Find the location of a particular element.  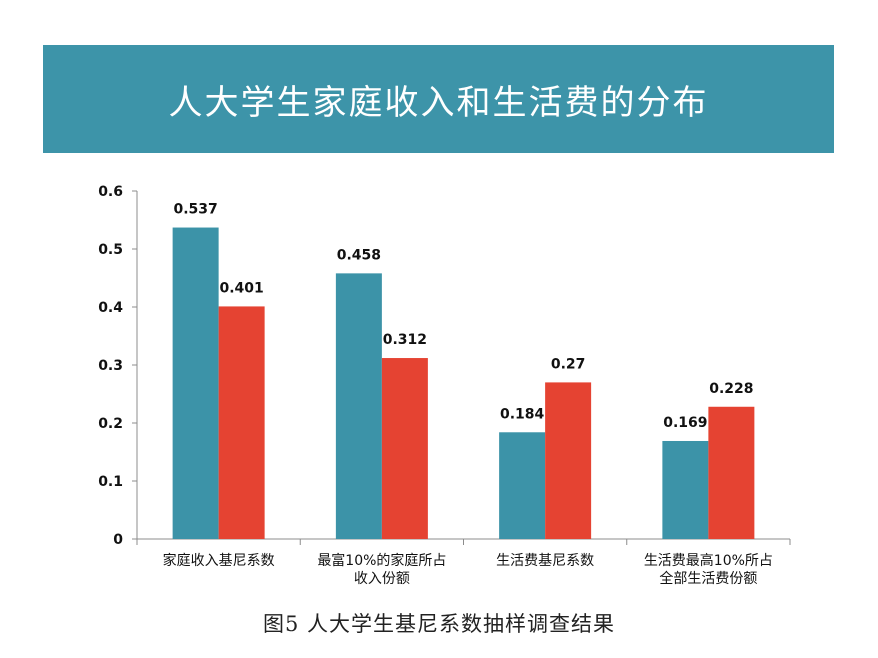

data-label: 0.27 is located at coordinates (568, 364).